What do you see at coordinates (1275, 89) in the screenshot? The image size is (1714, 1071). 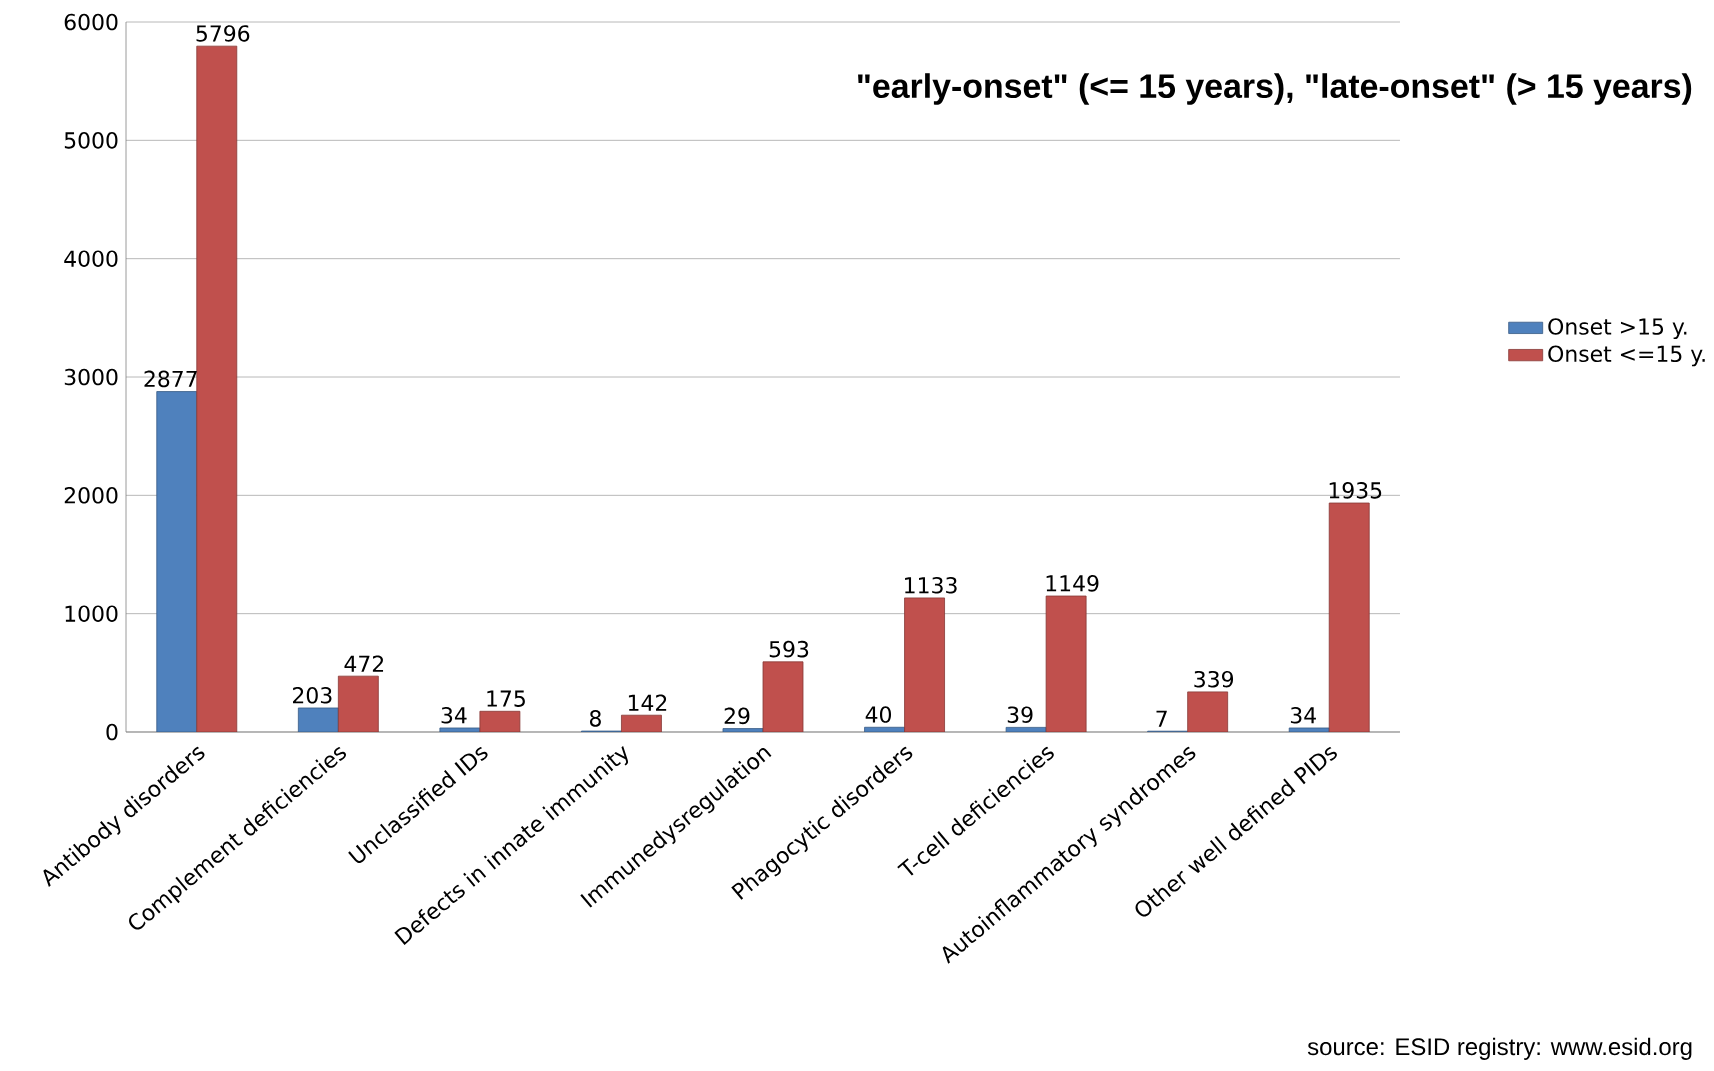 I see `text: "early-onset" (<= 15 years), "late-onset" (> 15 years)` at bounding box center [1275, 89].